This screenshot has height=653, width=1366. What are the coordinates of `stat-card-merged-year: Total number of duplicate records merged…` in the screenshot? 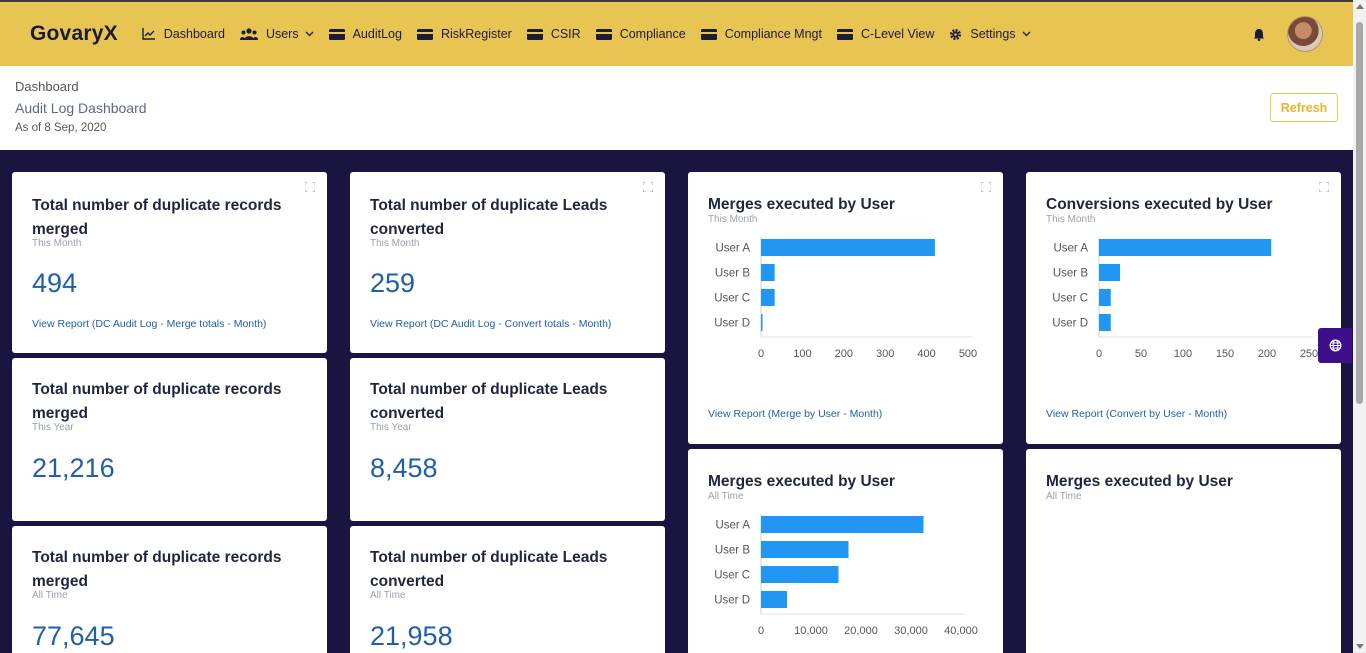 It's located at (169, 439).